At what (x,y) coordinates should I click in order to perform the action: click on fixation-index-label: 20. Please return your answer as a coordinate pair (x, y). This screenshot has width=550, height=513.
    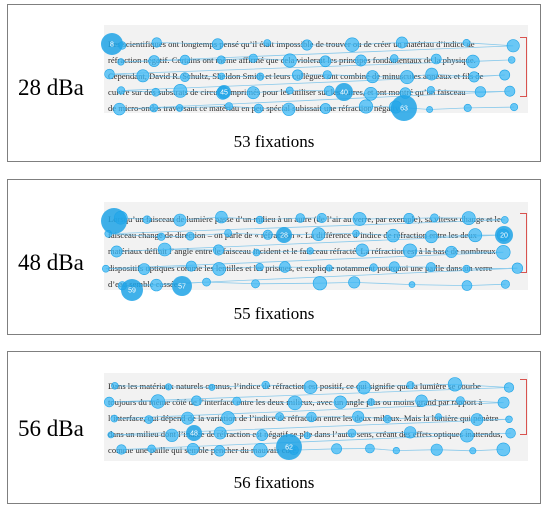
    Looking at the image, I should click on (504, 236).